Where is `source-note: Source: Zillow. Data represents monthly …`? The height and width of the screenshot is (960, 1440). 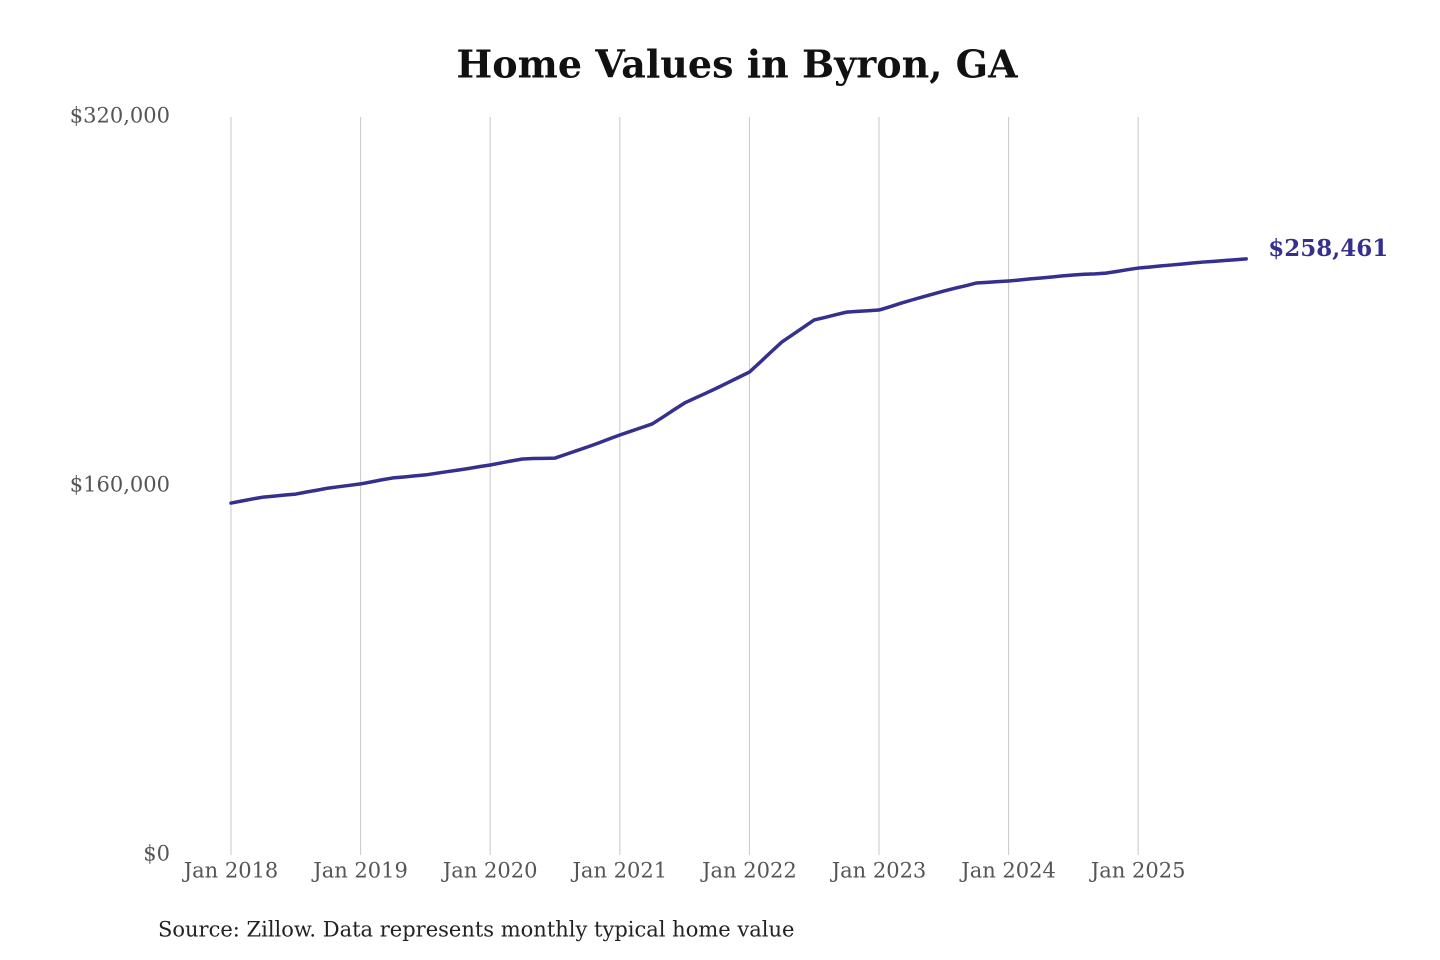 source-note: Source: Zillow. Data represents monthly … is located at coordinates (476, 930).